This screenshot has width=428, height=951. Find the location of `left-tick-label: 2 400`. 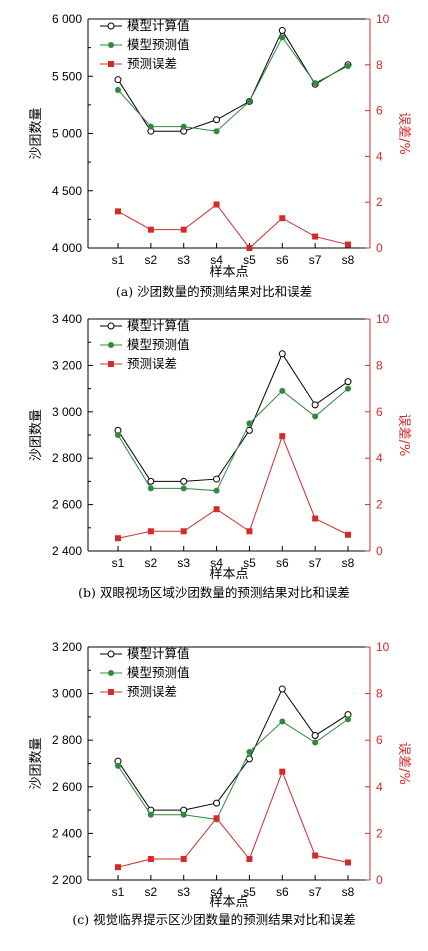

left-tick-label: 2 400 is located at coordinates (67, 833).